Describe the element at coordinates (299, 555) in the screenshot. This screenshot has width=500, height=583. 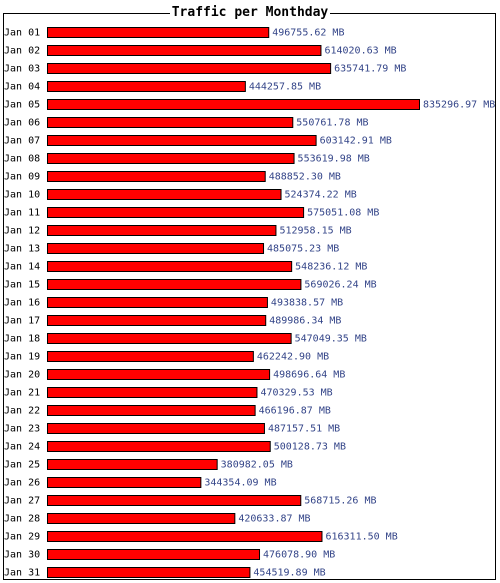
I see `value-label: 476078.90 MB` at that location.